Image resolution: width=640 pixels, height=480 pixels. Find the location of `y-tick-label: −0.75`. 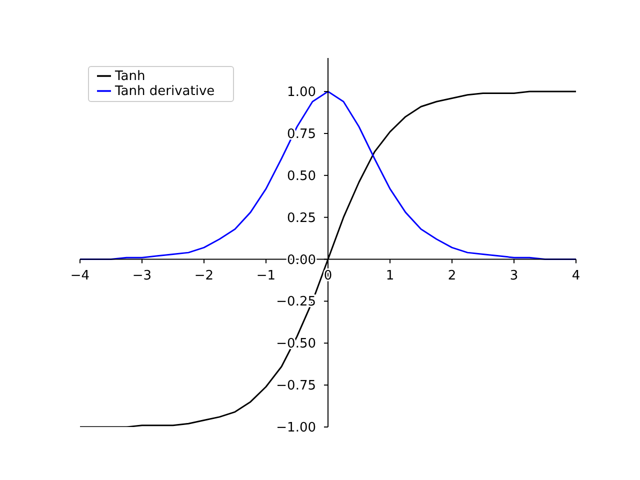

y-tick-label: −0.75 is located at coordinates (296, 386).